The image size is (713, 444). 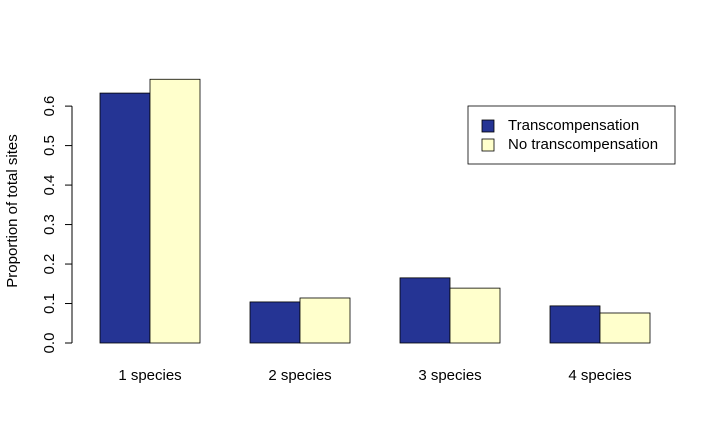 I want to click on y-tick-label: 0.0, so click(x=49, y=343).